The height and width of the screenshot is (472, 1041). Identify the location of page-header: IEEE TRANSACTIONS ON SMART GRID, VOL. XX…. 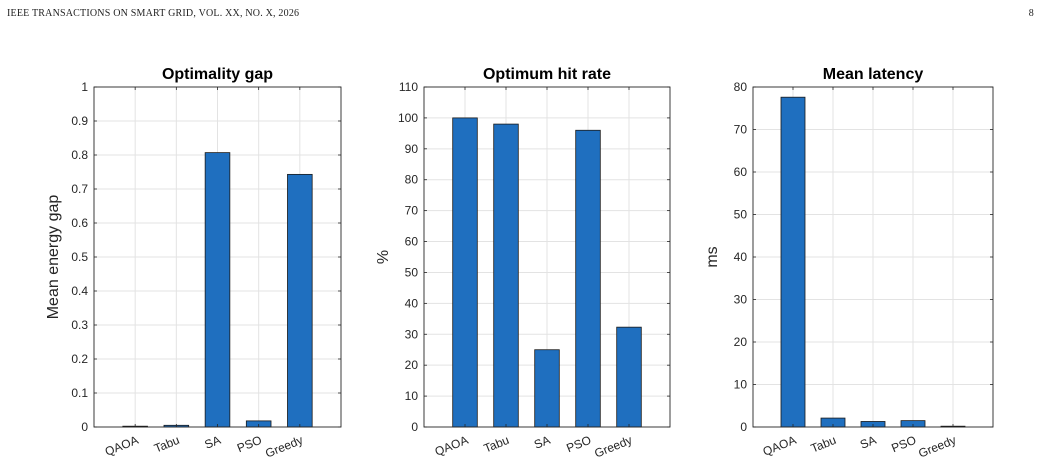
(520, 15).